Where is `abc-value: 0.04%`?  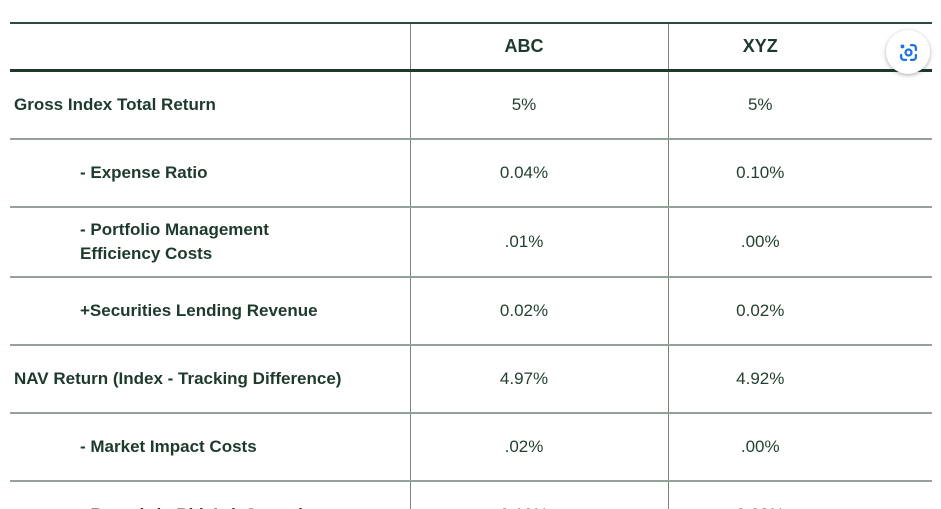 abc-value: 0.04% is located at coordinates (538, 172).